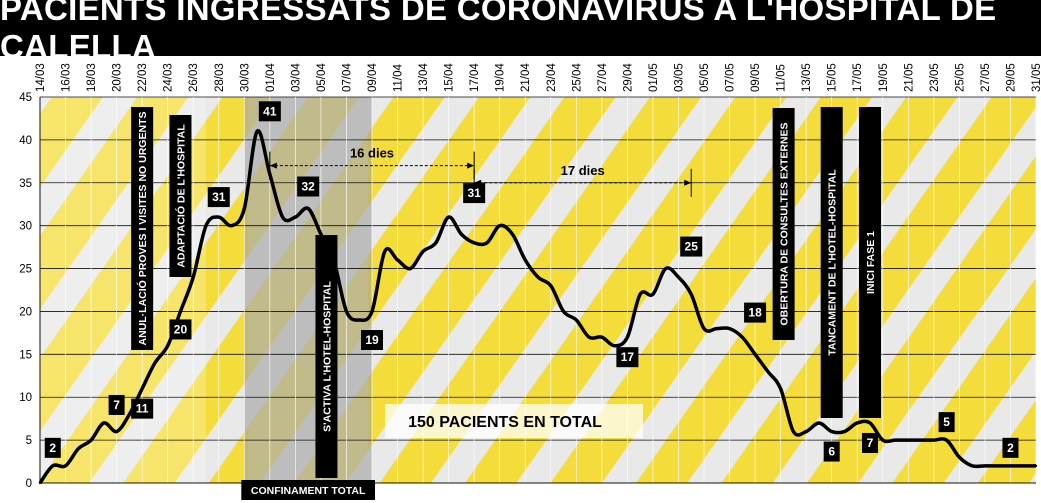  What do you see at coordinates (1010, 448) in the screenshot?
I see `data-label-text: 2` at bounding box center [1010, 448].